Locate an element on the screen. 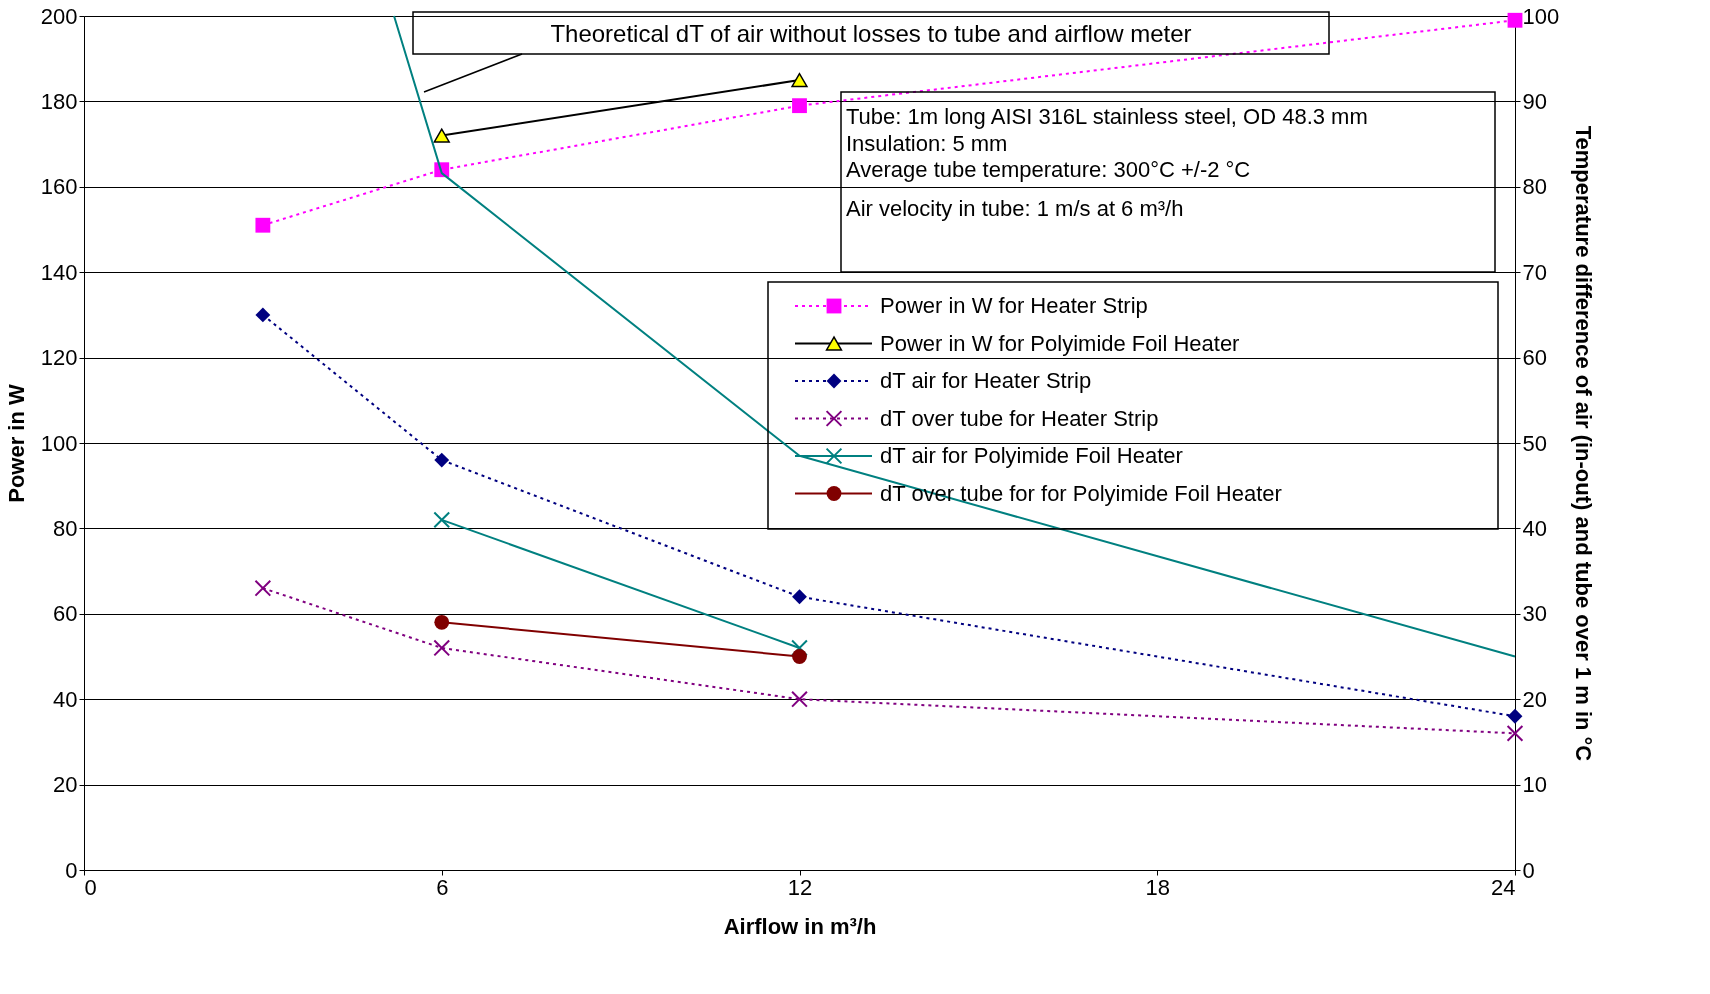 The image size is (1710, 994). legend-label: dT air for Polyimide Foil Heater is located at coordinates (1031, 455).